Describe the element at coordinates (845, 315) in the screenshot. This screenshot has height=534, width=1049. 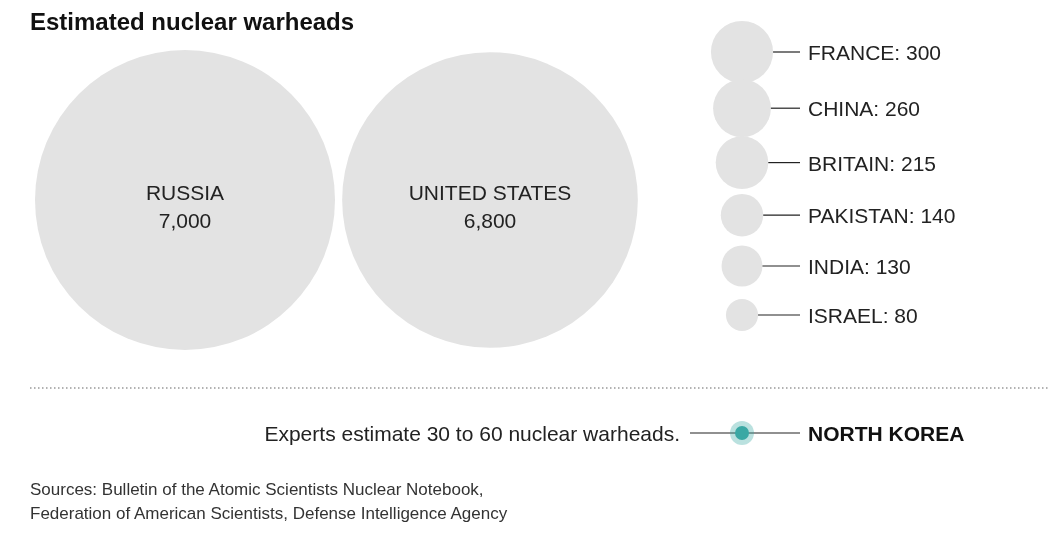
I see `category-label: ISRAEL` at that location.